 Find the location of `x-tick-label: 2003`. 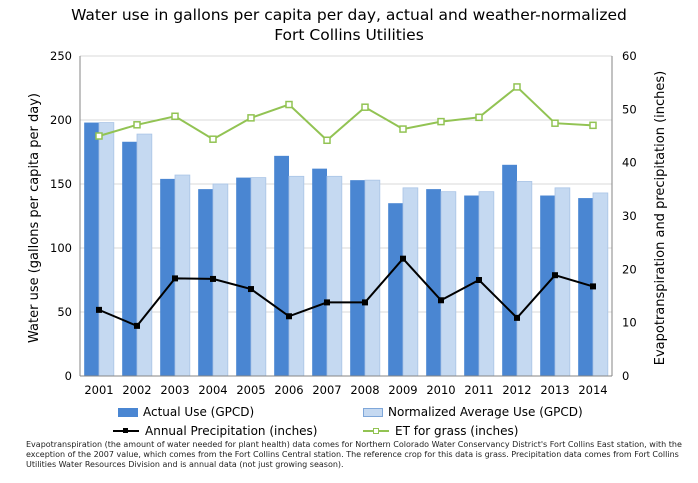

x-tick-label: 2003 is located at coordinates (174, 390).